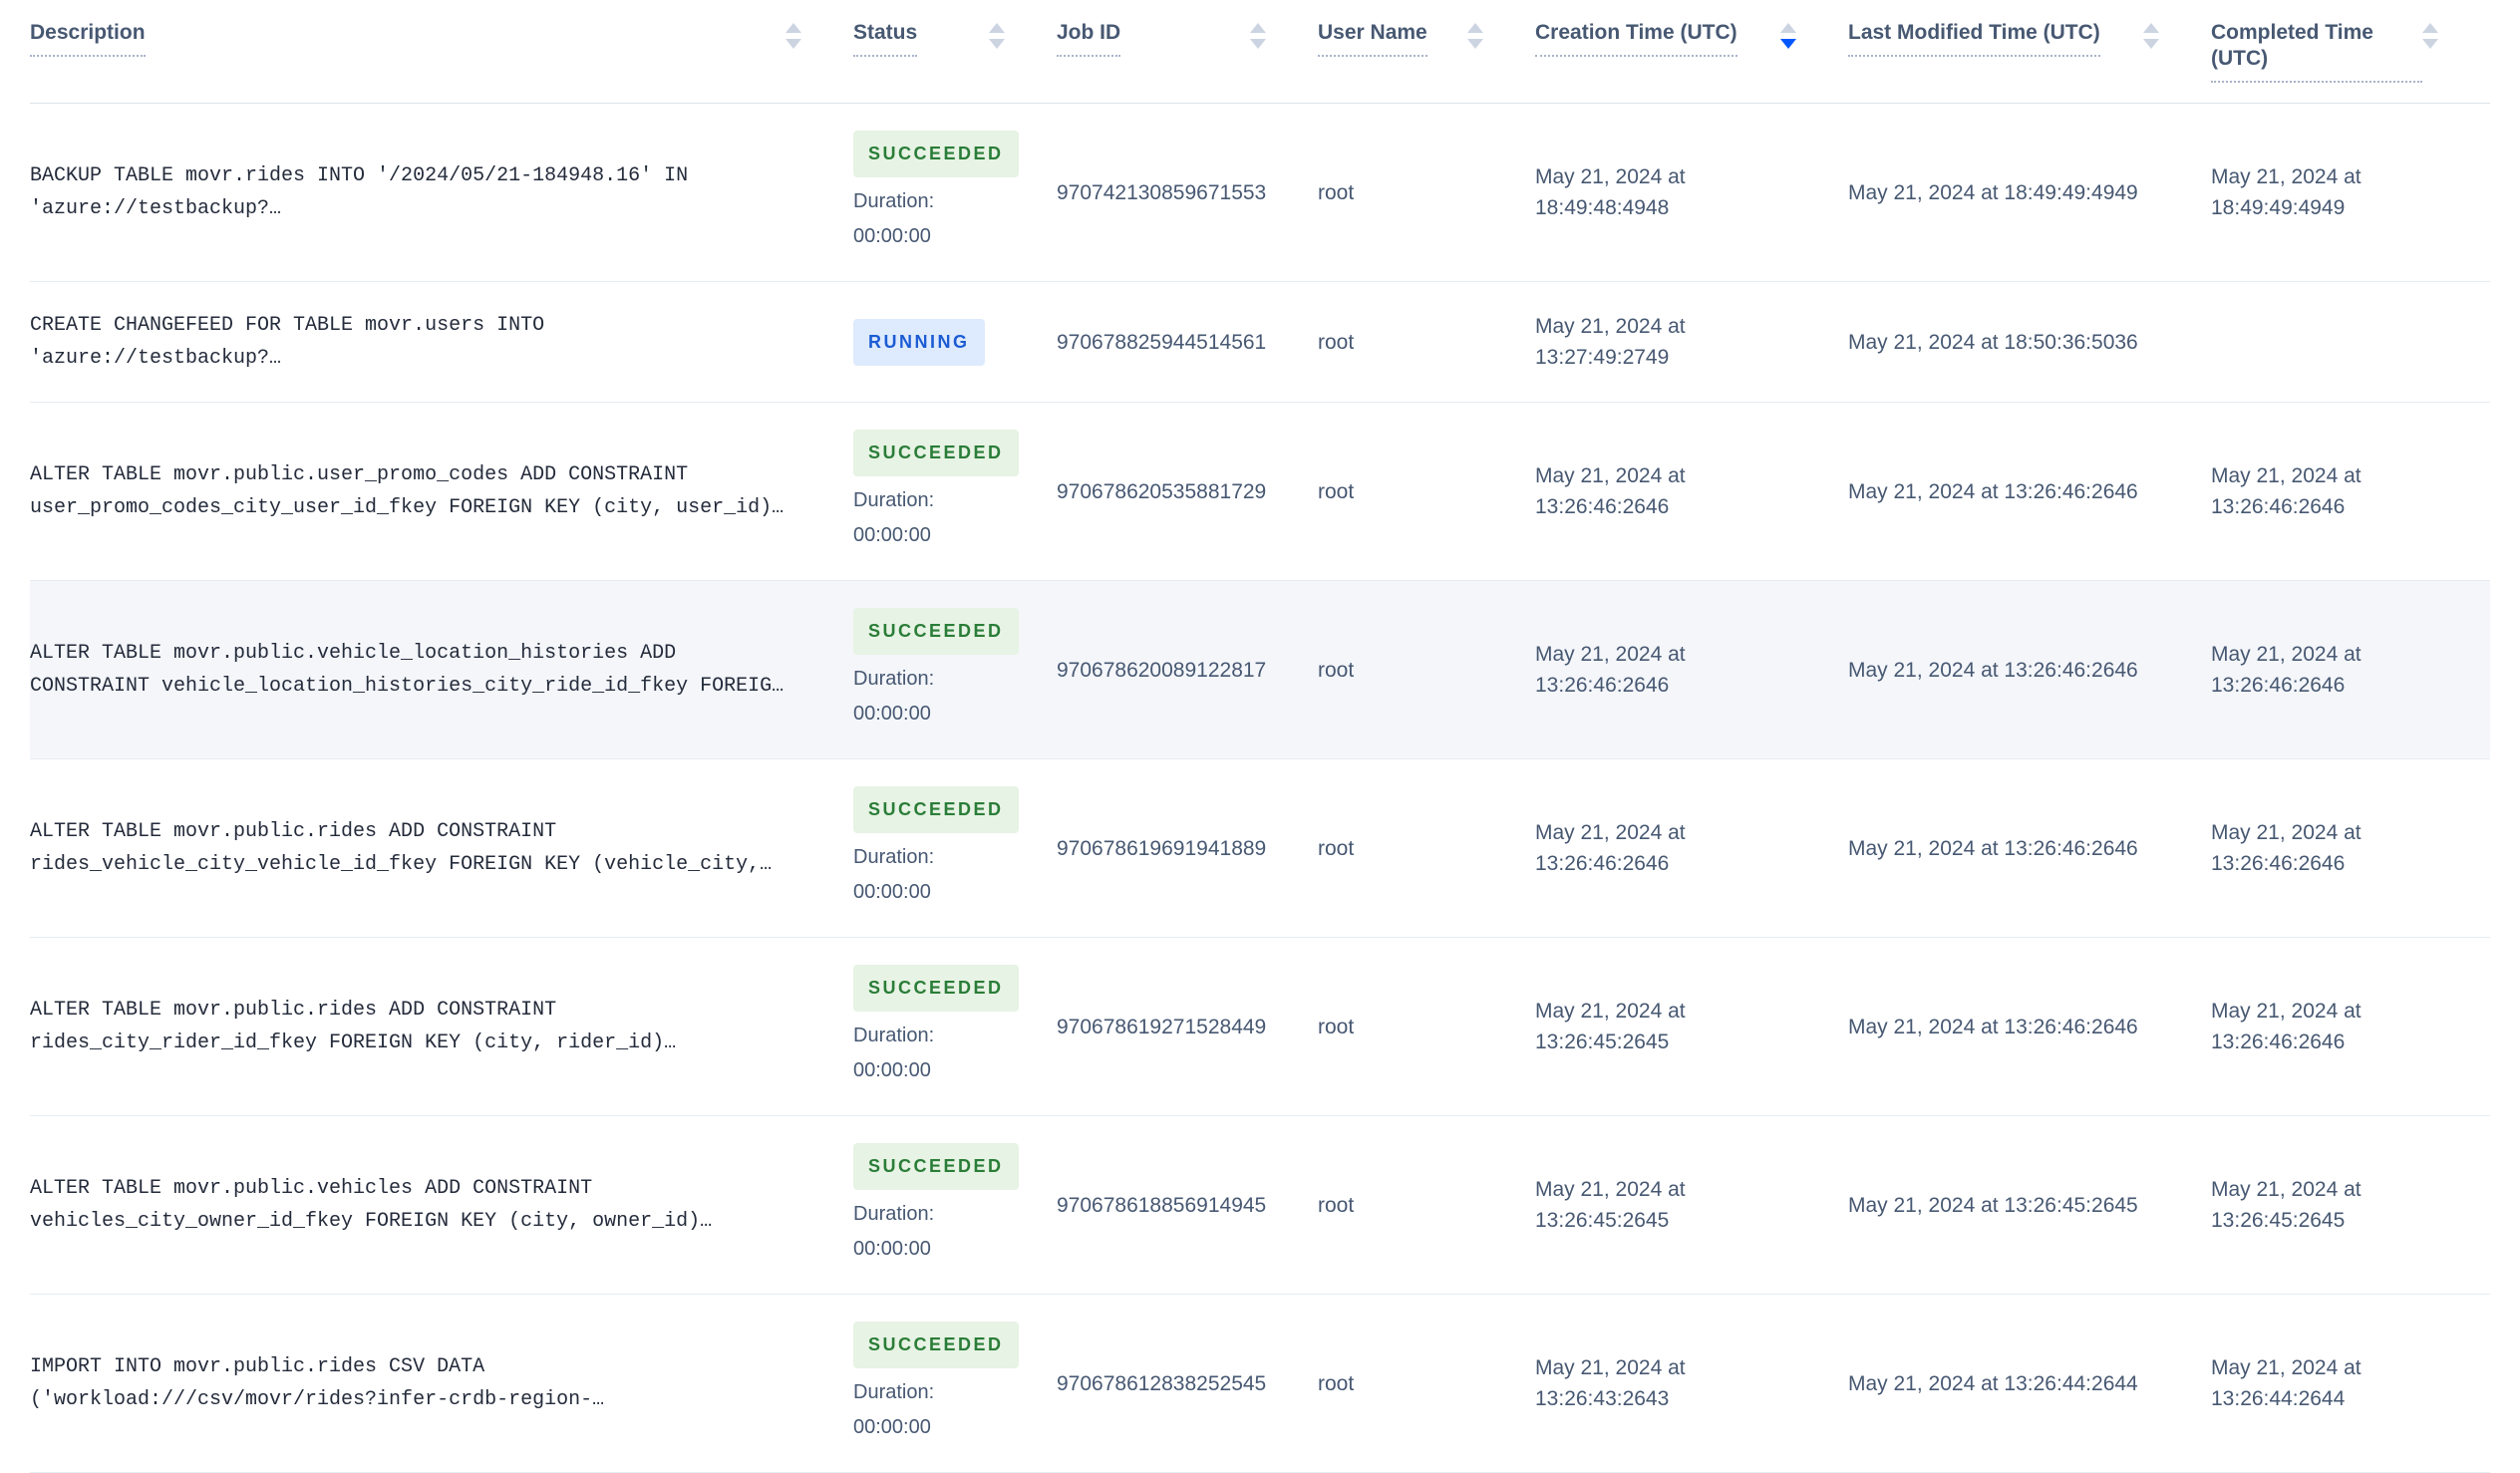  I want to click on completed-time-cell: May 21, 2024 at 13:26:46:2646, so click(2350, 491).